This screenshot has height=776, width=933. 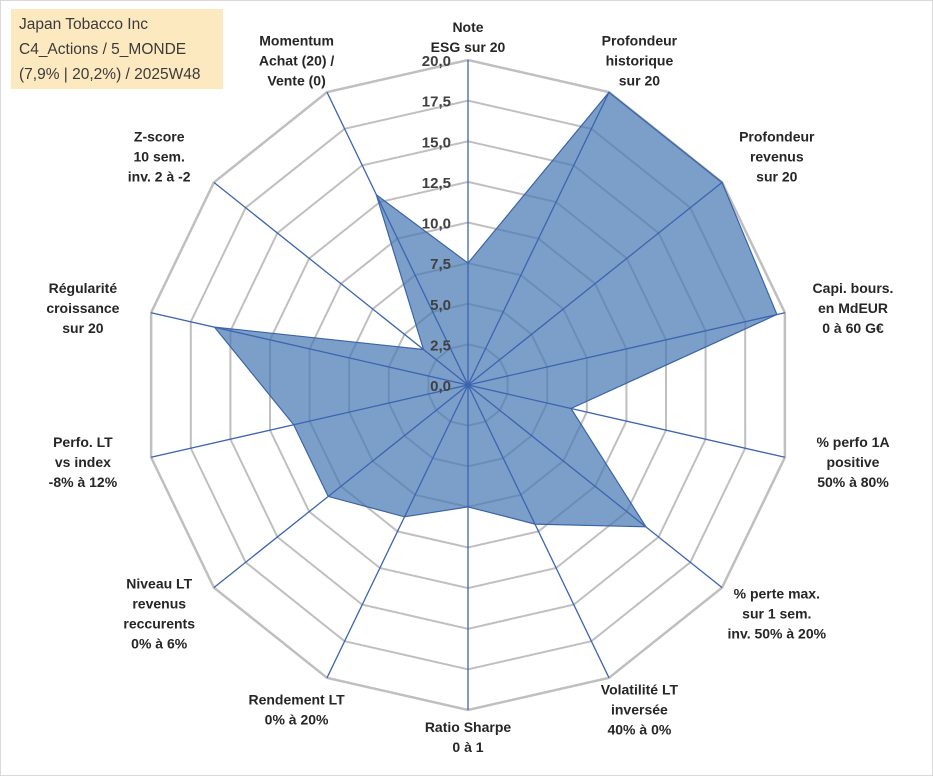 I want to click on axis-label-11: Régularité croissance sur 20, so click(x=82, y=308).